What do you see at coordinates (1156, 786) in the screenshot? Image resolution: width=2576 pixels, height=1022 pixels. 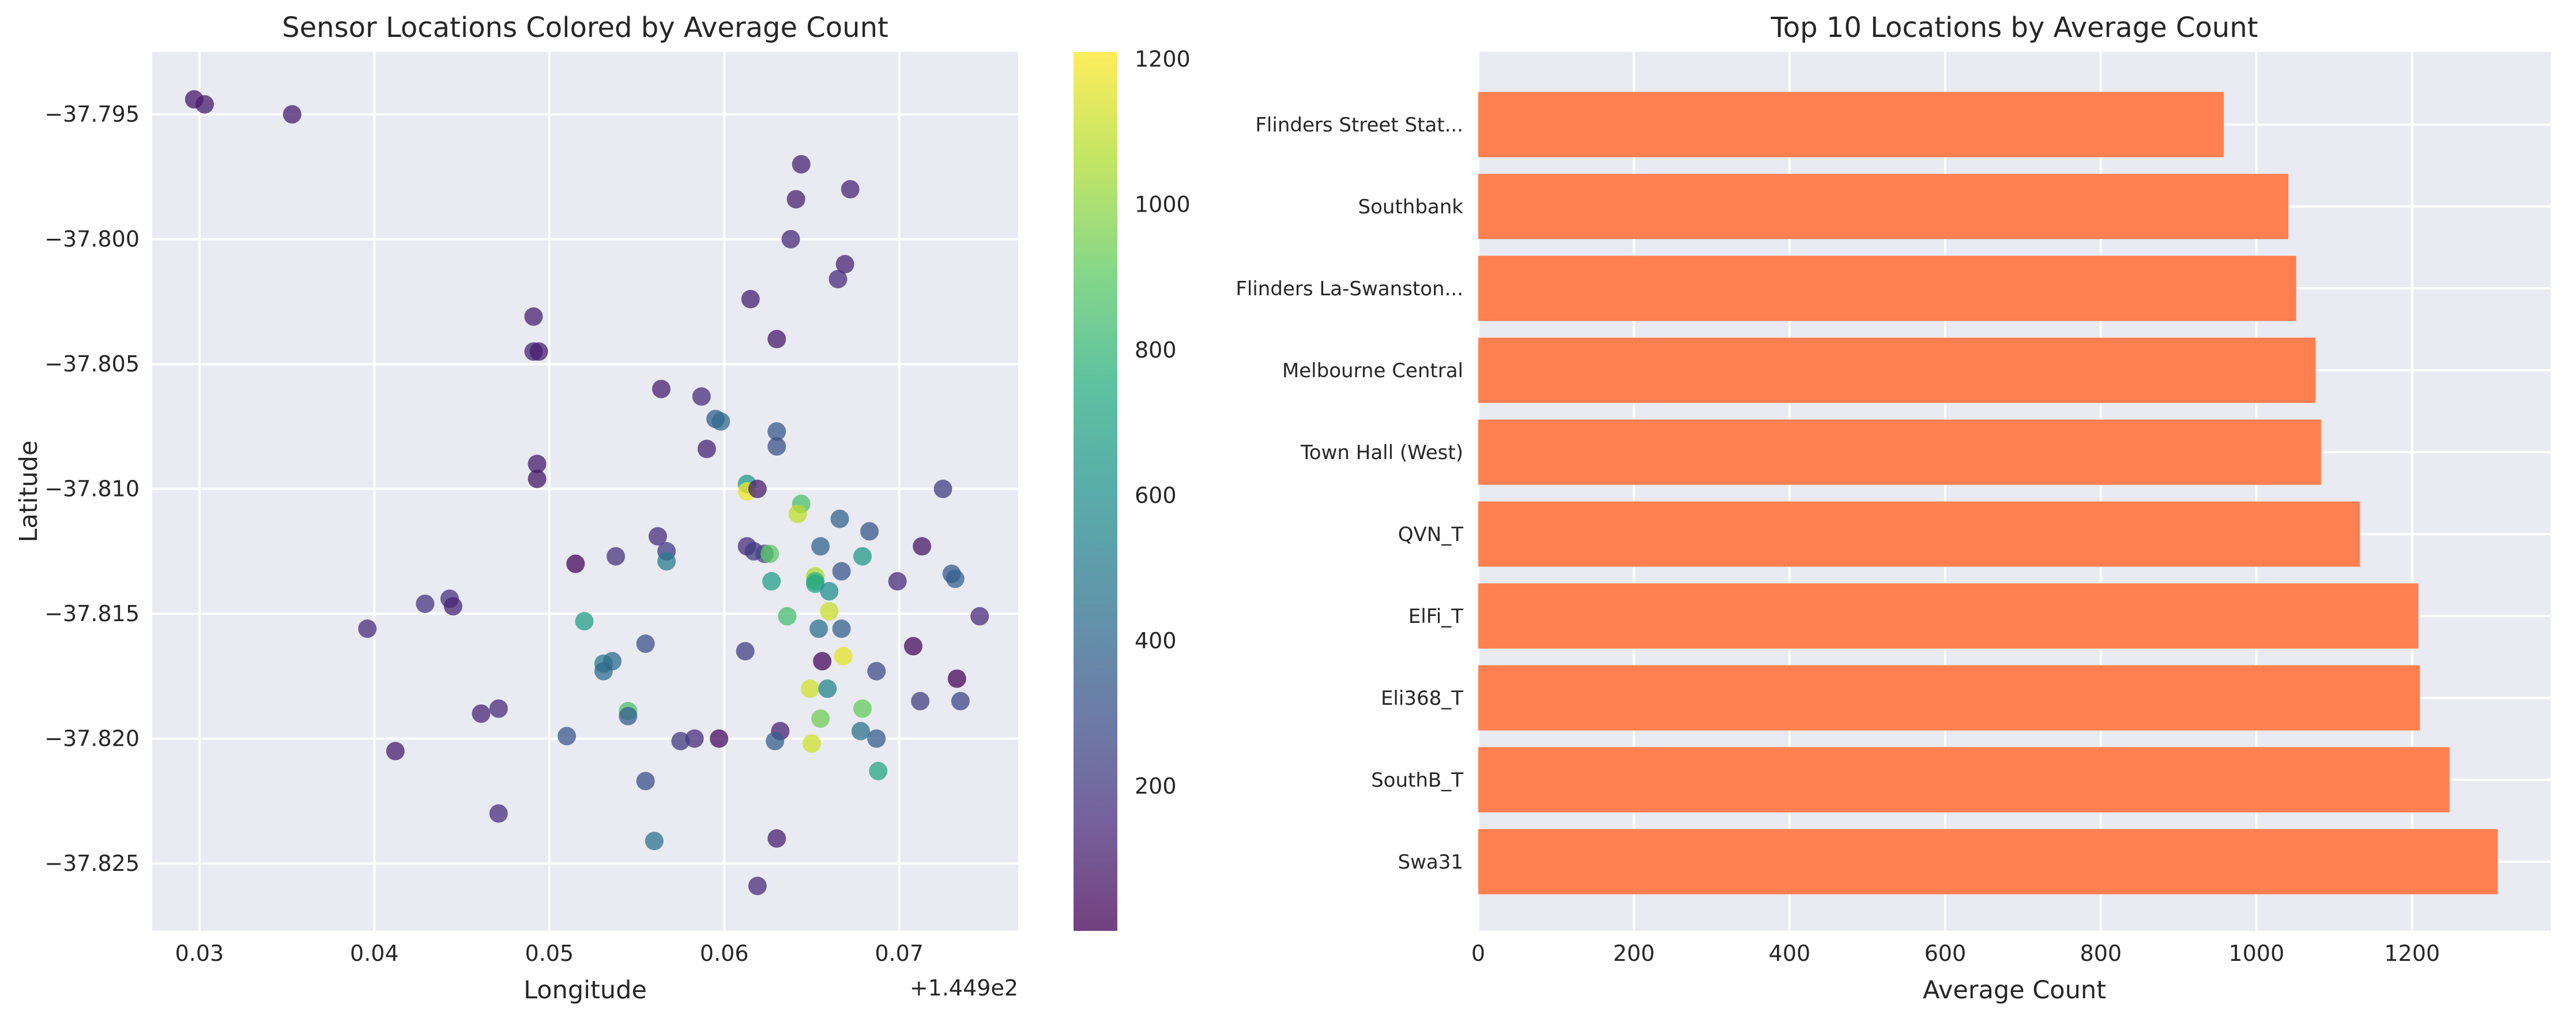 I see `colorbar-tick-label: 200` at bounding box center [1156, 786].